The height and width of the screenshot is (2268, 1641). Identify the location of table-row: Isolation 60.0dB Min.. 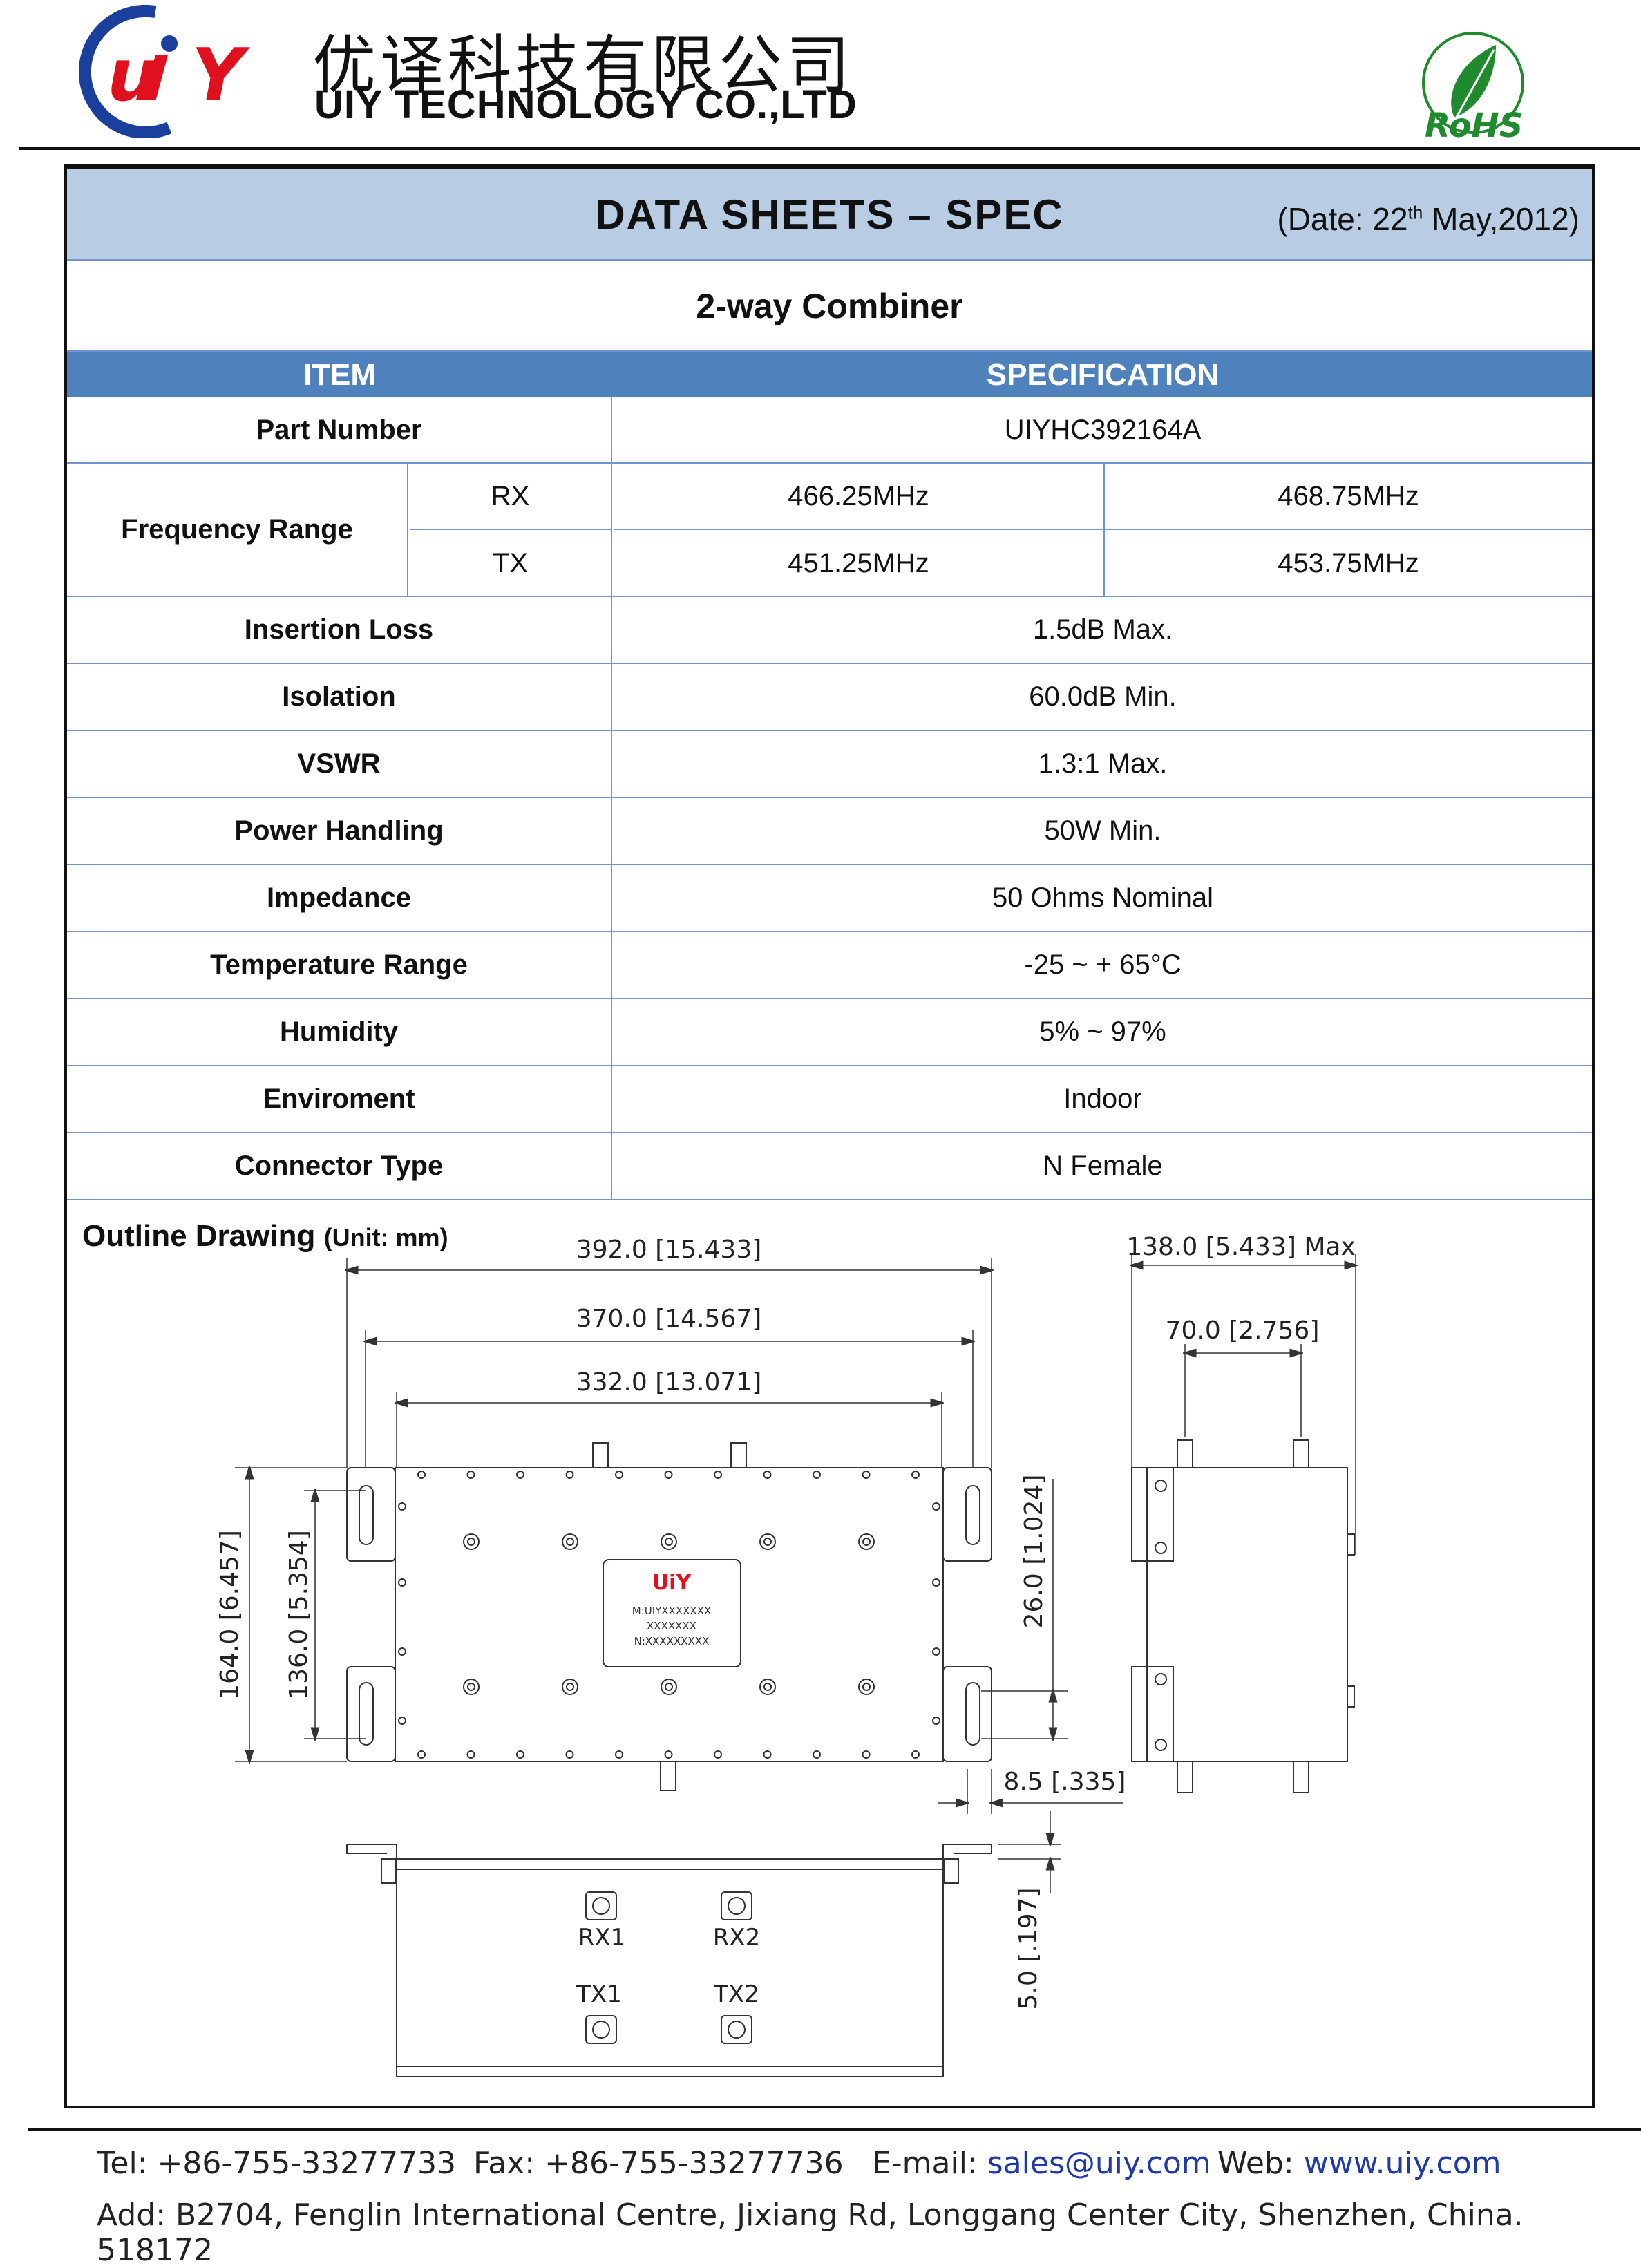
(829, 697).